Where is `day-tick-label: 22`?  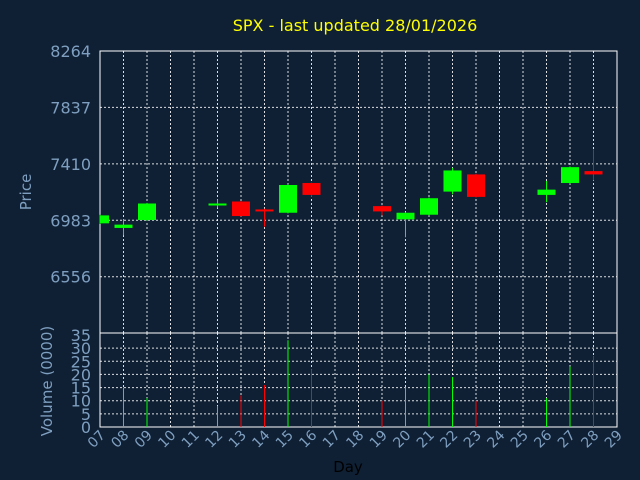
day-tick-label: 22 is located at coordinates (449, 440).